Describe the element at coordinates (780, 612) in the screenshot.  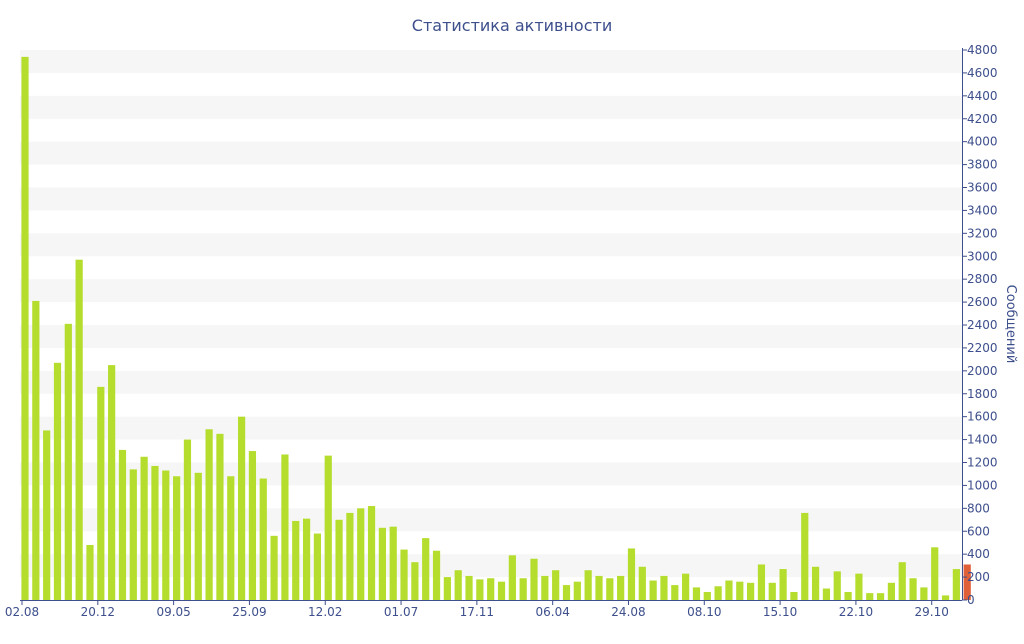
I see `x-tick-label: 15.10` at that location.